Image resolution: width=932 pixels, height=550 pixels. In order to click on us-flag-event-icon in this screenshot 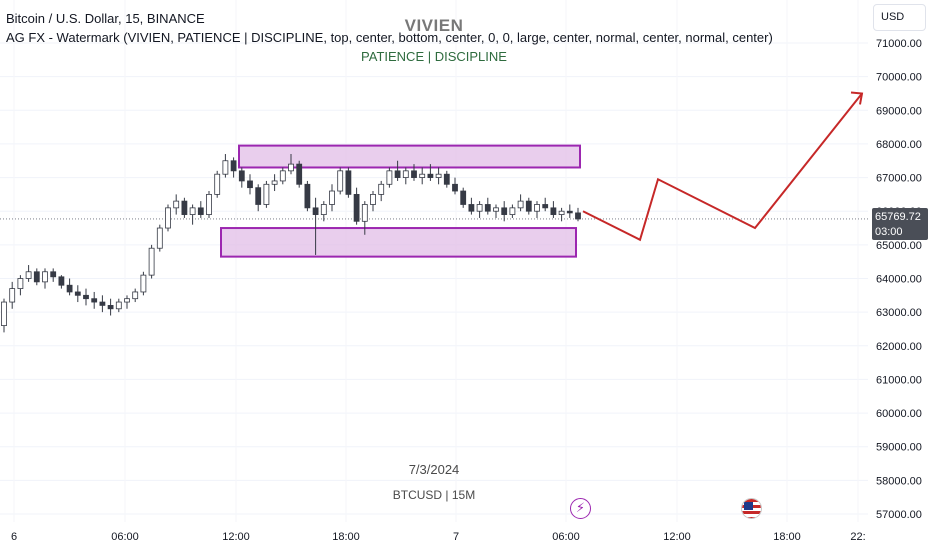, I will do `click(751, 508)`.